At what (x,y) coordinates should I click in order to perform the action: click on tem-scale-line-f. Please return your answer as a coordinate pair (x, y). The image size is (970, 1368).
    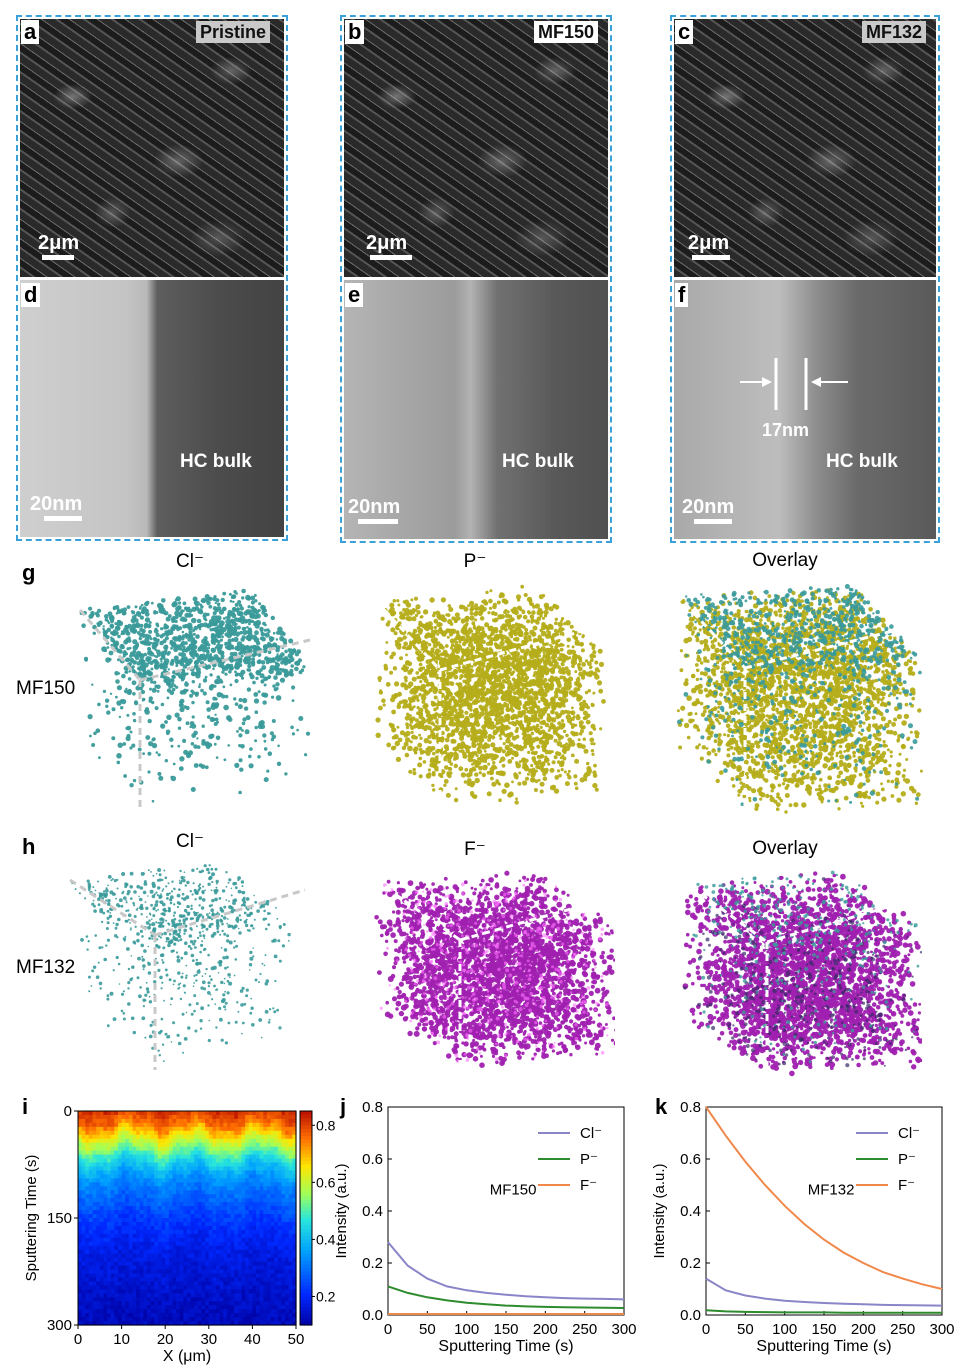
    Looking at the image, I should click on (713, 521).